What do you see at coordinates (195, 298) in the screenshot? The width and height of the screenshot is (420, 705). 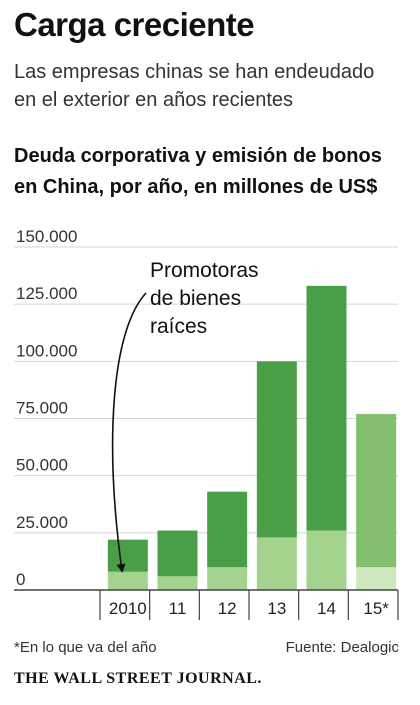 I see `annotation-text-line: de bienes` at bounding box center [195, 298].